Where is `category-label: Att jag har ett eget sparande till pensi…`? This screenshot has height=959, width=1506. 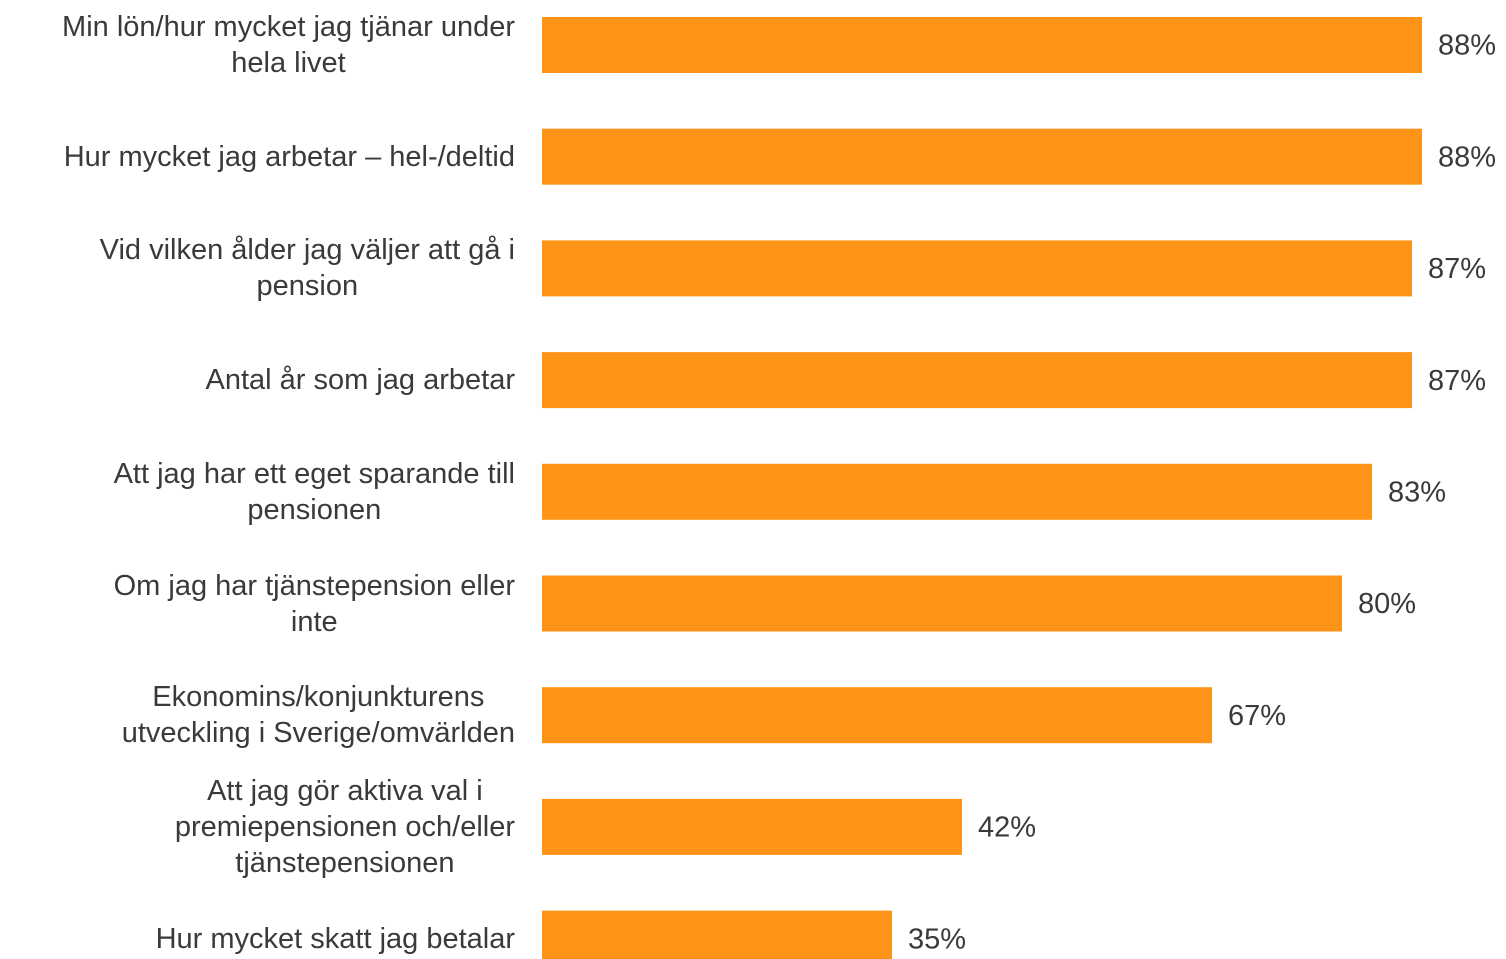
category-label: Att jag har ett eget sparande till pensi… is located at coordinates (314, 491).